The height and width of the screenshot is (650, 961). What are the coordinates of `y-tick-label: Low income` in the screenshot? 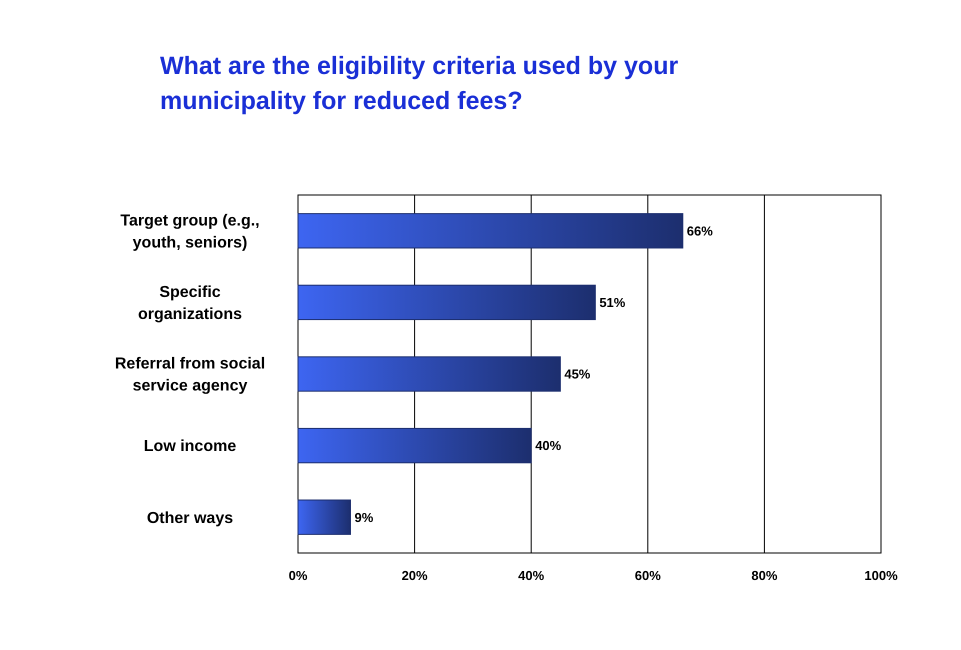 It's located at (190, 447).